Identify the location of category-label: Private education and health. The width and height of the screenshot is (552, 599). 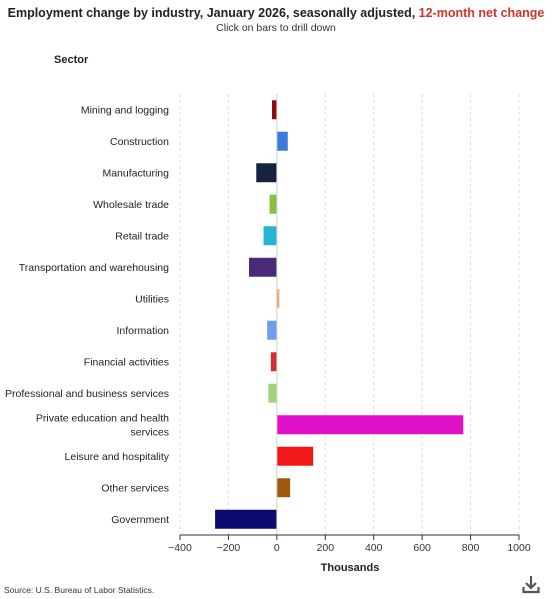
(102, 418).